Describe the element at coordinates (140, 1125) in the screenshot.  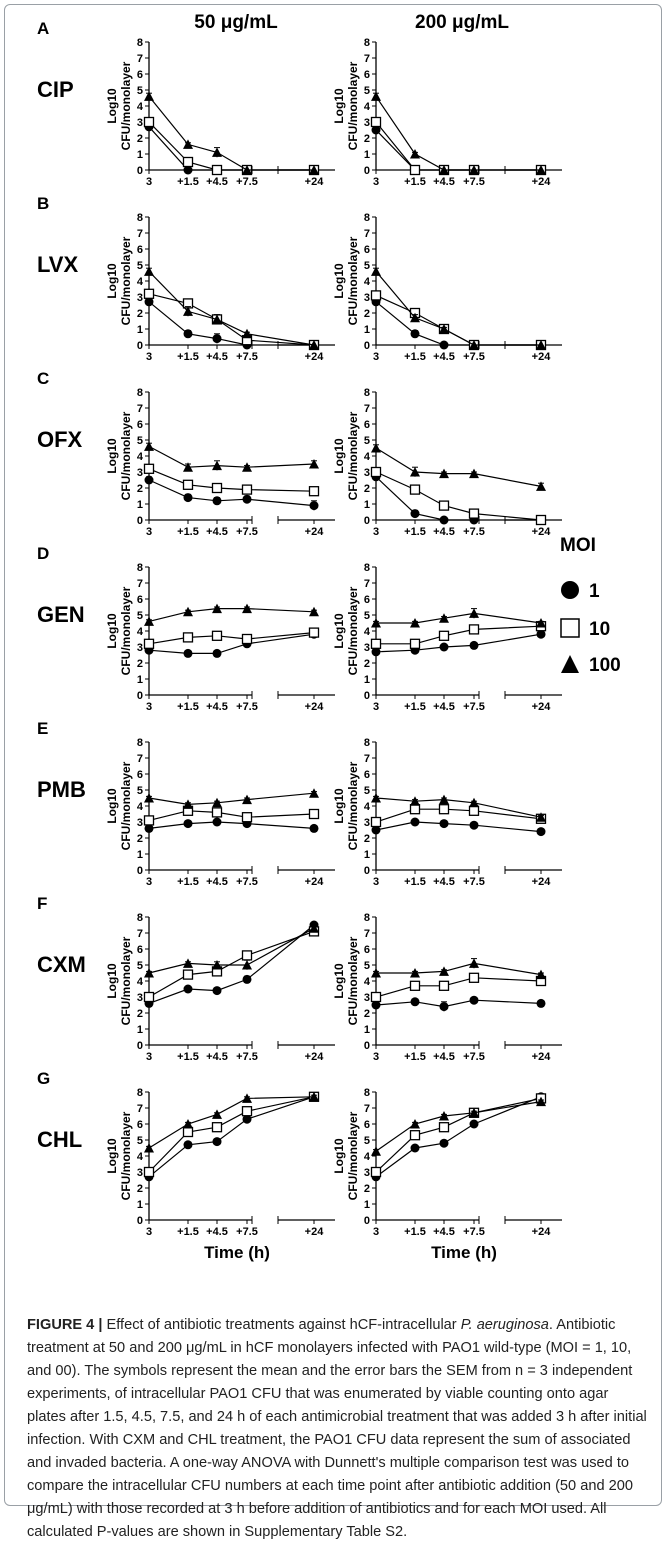
I see `y-tick-label: 6` at that location.